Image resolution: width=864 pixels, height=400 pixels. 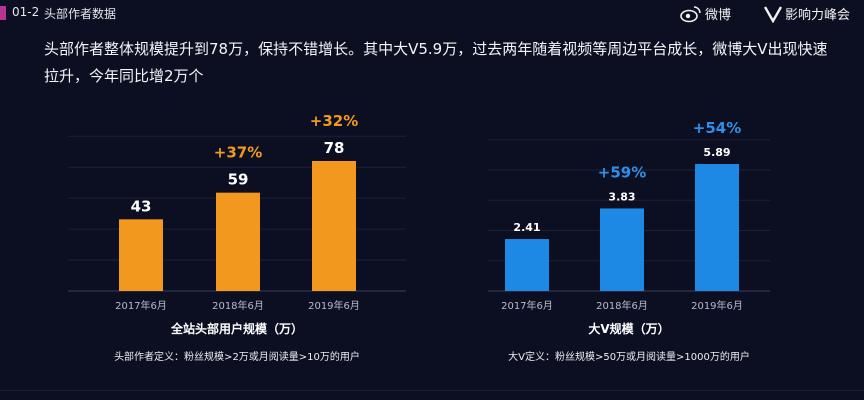 What do you see at coordinates (717, 305) in the screenshot?
I see `category-label-bigv-2: 2019年6月` at bounding box center [717, 305].